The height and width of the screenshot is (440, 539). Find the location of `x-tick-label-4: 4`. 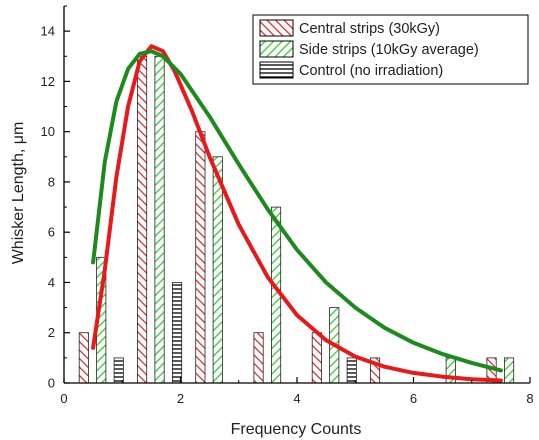

x-tick-label-4: 4 is located at coordinates (296, 398).